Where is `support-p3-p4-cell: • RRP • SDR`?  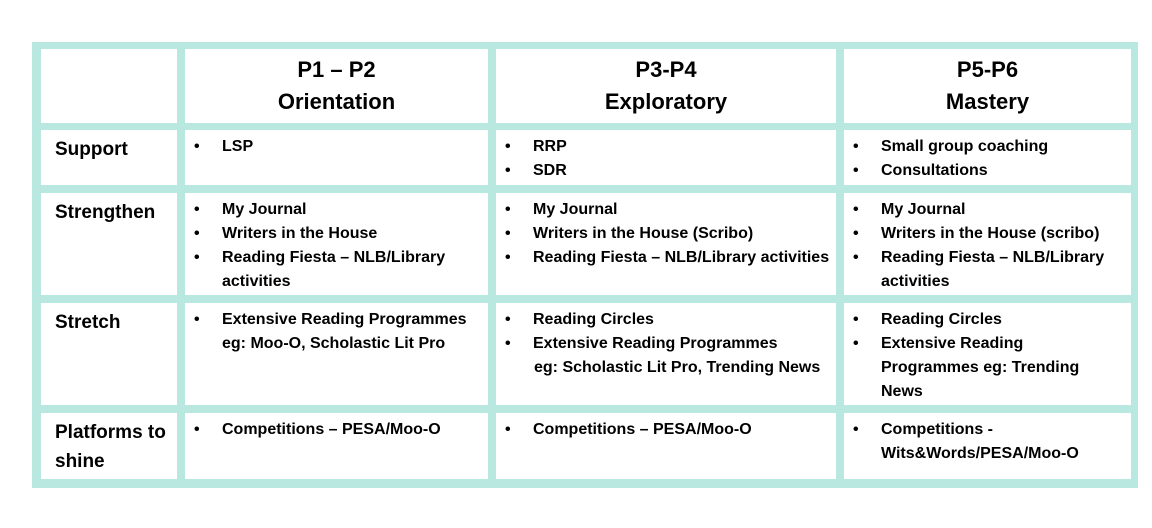
support-p3-p4-cell: • RRP • SDR is located at coordinates (666, 157).